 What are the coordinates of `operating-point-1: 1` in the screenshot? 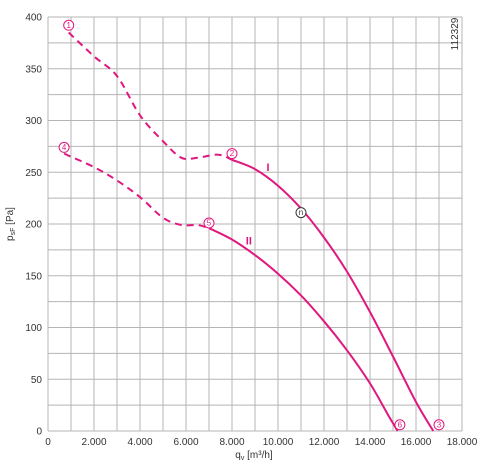 It's located at (69, 25).